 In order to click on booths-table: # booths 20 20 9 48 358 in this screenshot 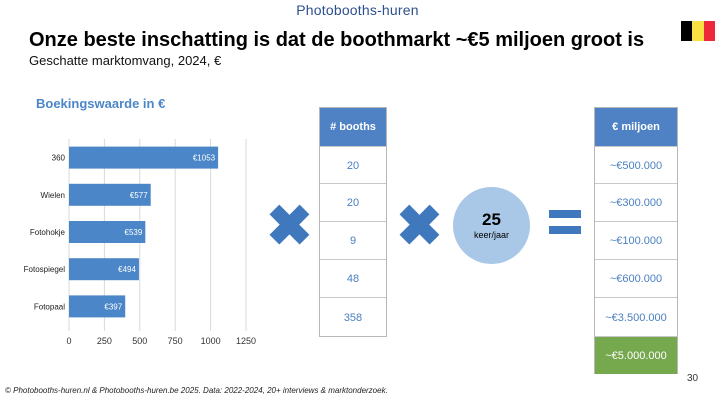, I will do `click(353, 222)`.